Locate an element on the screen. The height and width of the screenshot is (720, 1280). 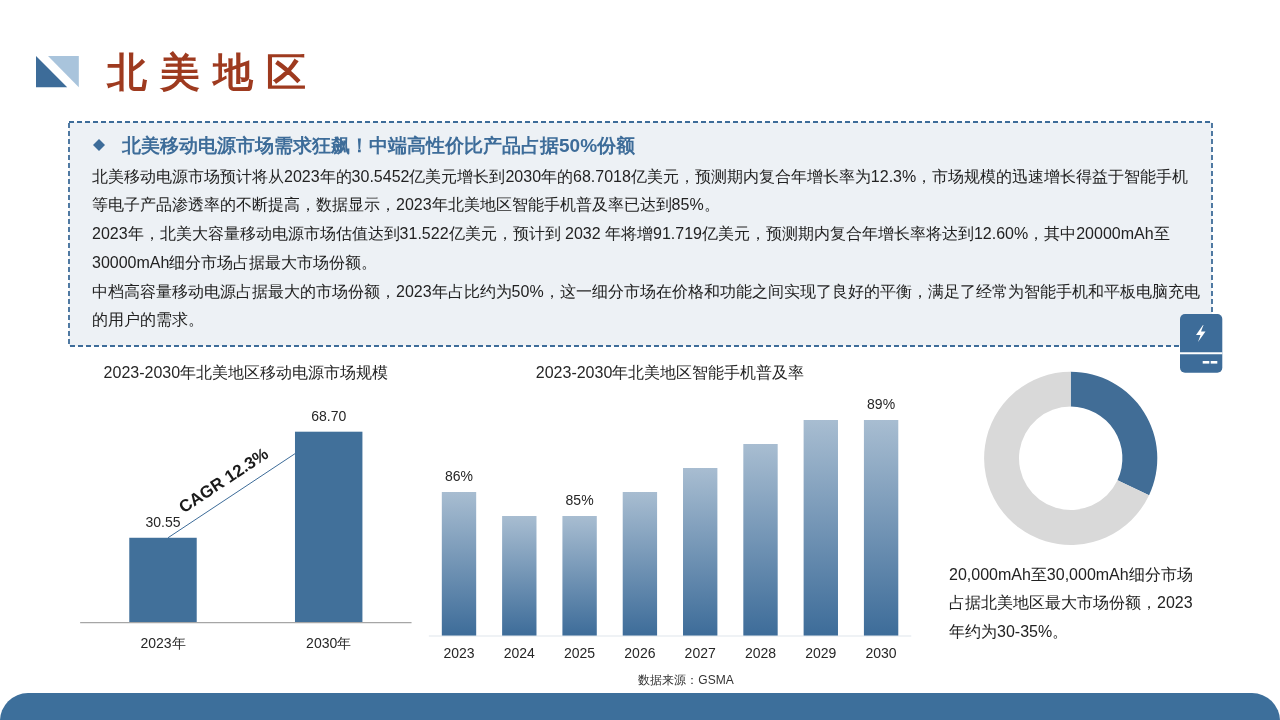
x-tick-label: 2025 is located at coordinates (580, 653).